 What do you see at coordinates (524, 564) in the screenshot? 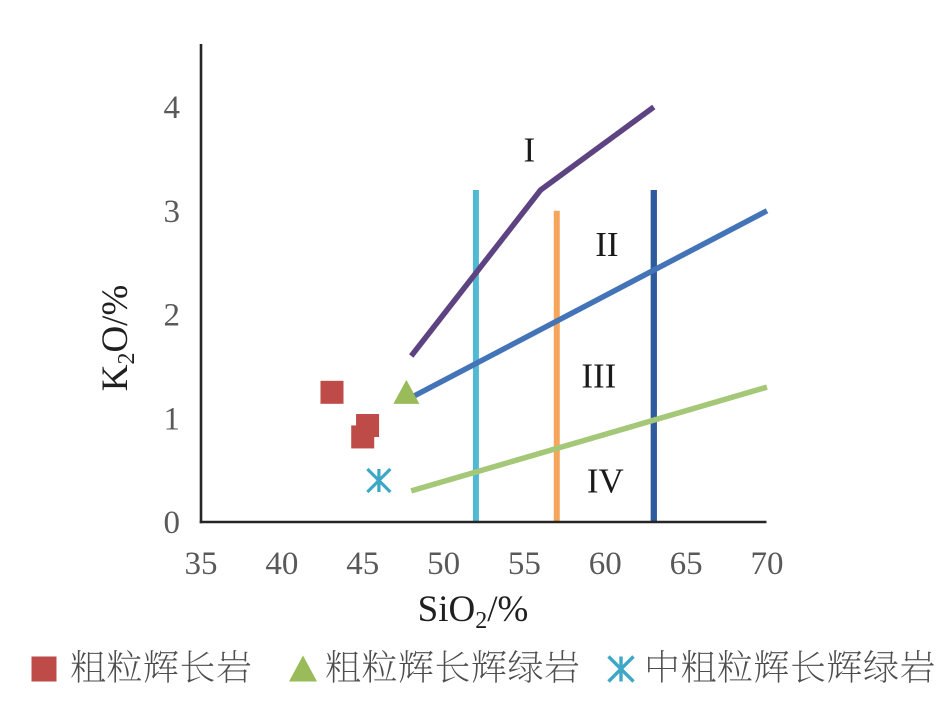
I see `x-tick-label: 55` at bounding box center [524, 564].